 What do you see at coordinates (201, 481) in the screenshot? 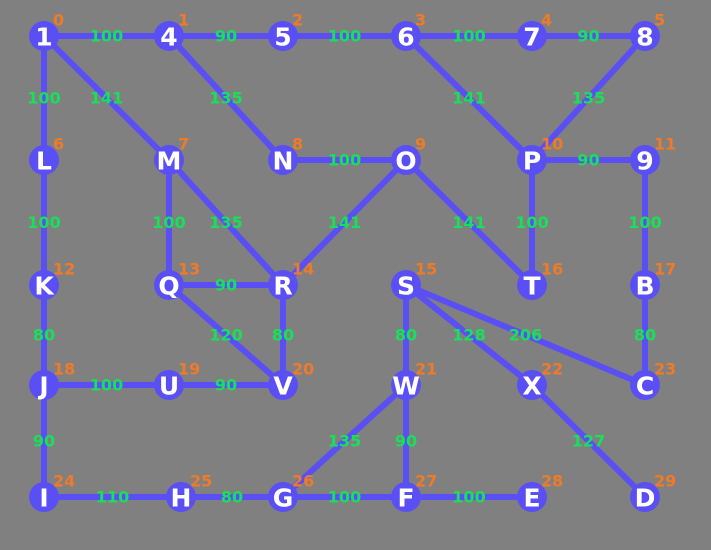
I see `node-index: 25` at bounding box center [201, 481].